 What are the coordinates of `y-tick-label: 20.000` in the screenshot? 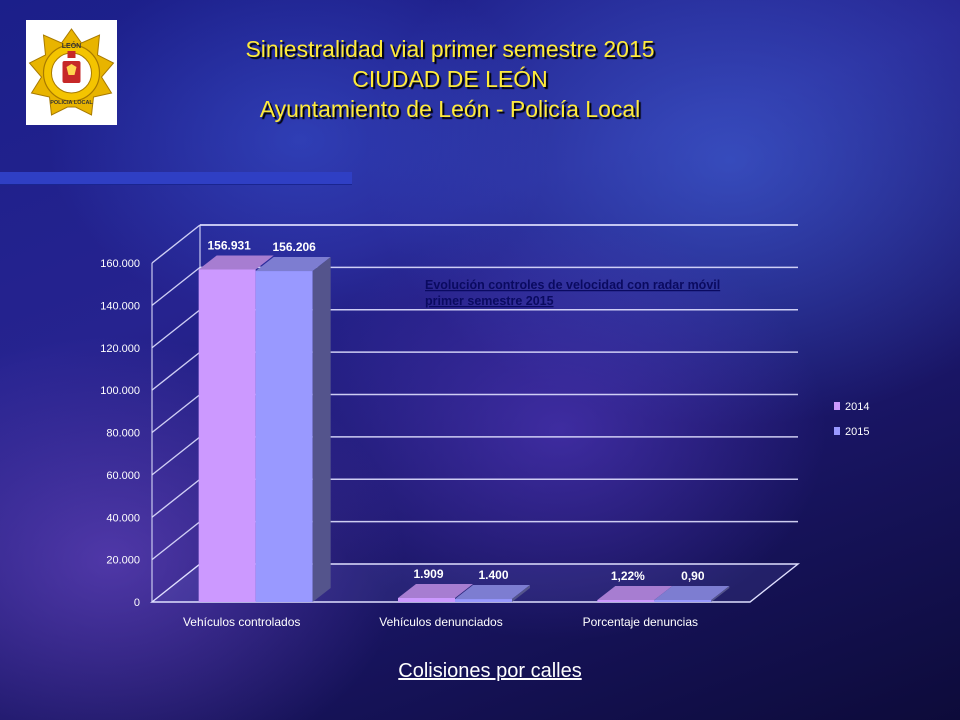 It's located at (123, 561).